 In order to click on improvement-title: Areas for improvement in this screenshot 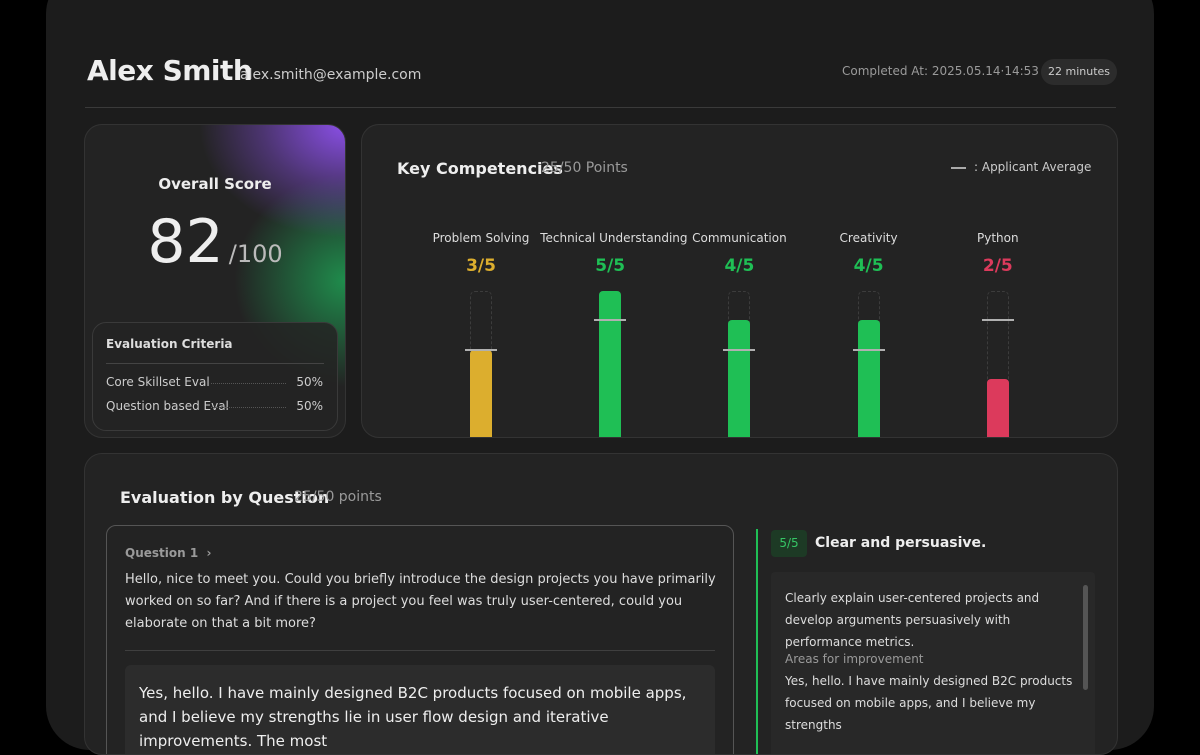, I will do `click(854, 659)`.